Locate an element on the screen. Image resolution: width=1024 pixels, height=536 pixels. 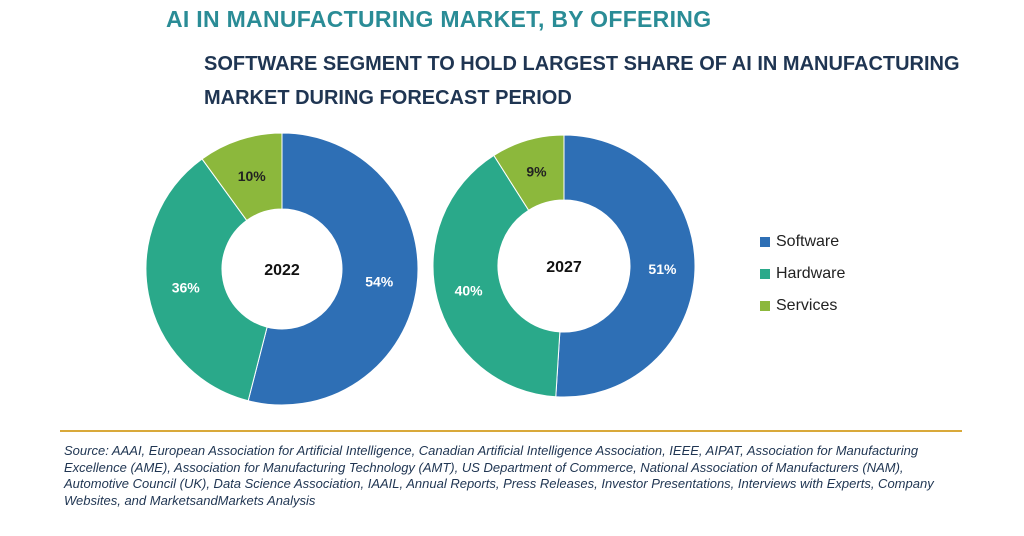
center-label-2027: 2027 is located at coordinates (564, 267).